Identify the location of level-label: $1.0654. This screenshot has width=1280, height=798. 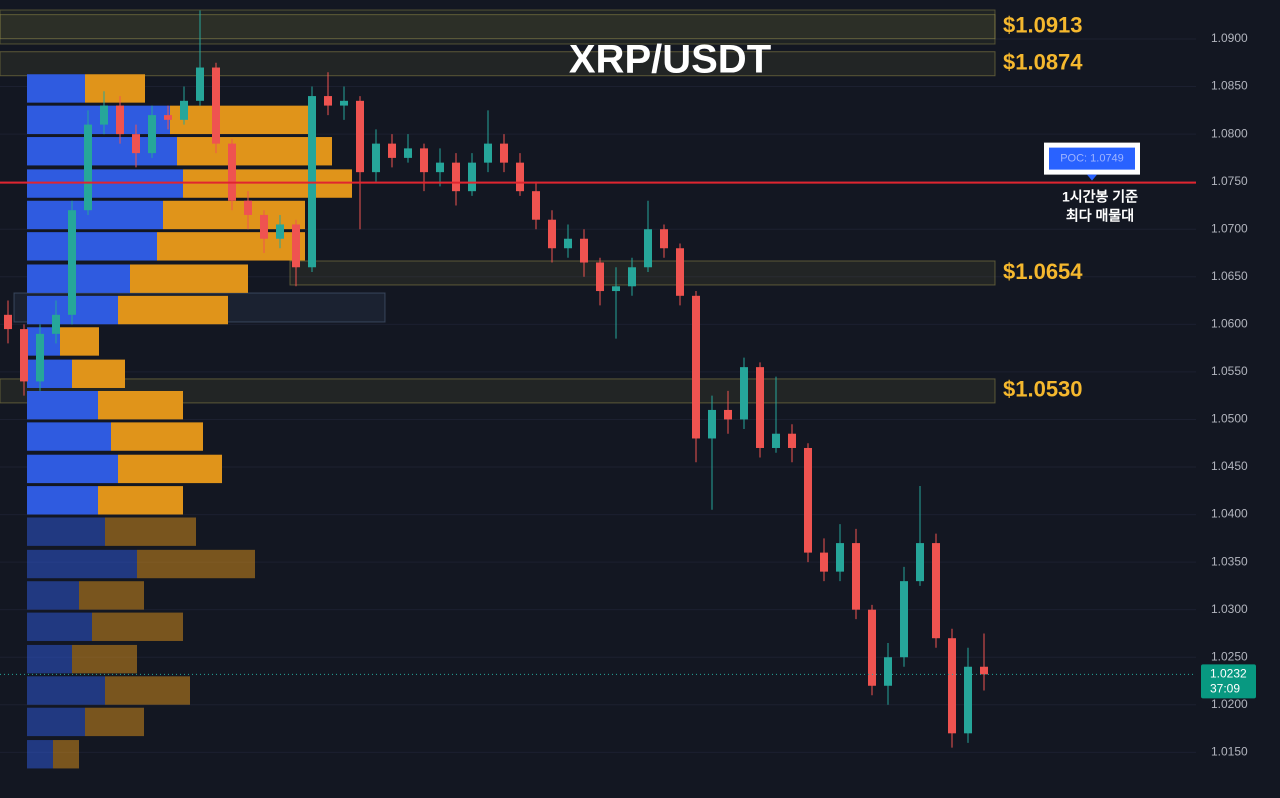
(1043, 271).